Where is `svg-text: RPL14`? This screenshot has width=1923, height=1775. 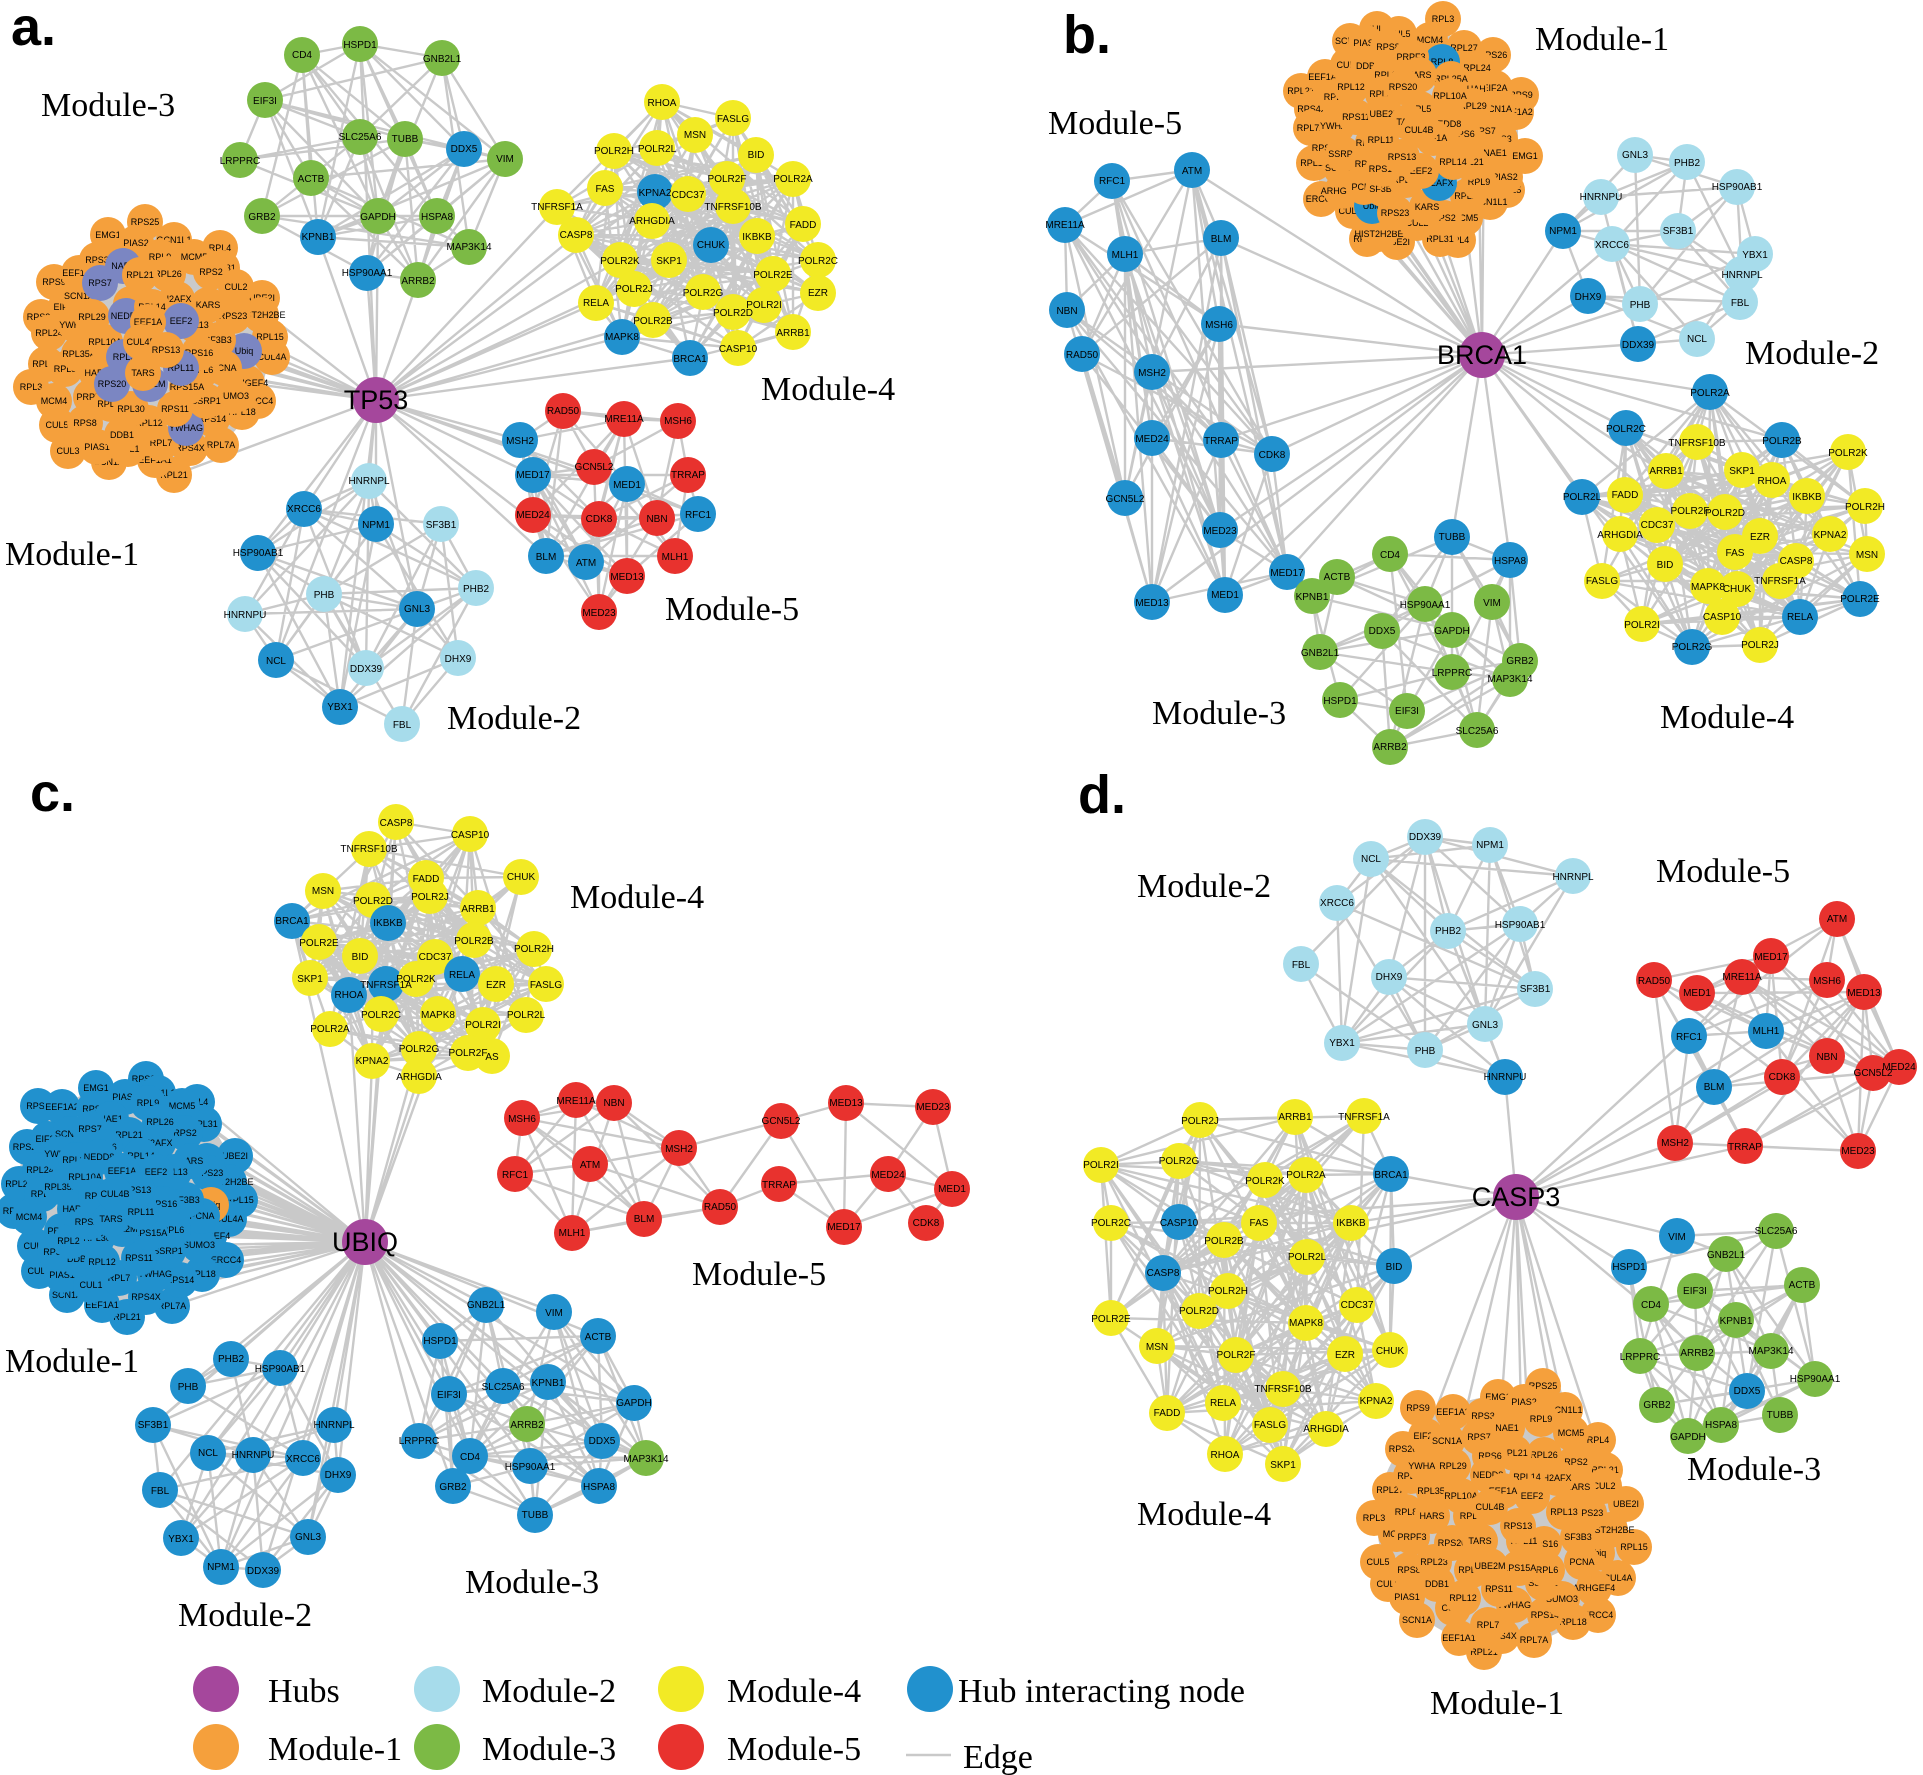
svg-text: RPL14 is located at coordinates (1527, 1477).